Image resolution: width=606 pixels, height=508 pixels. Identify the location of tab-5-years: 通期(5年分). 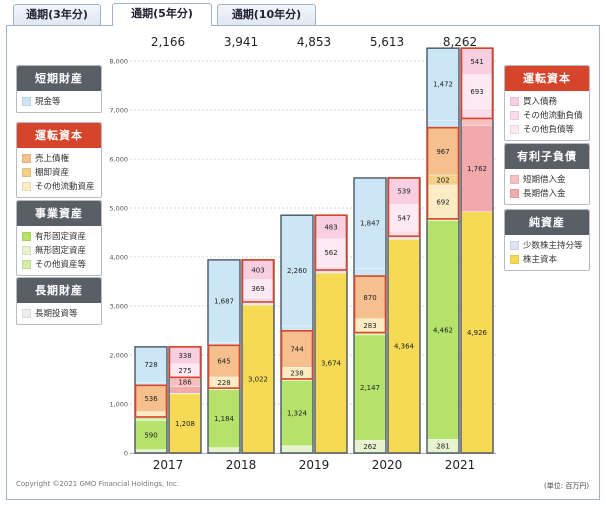
(162, 14).